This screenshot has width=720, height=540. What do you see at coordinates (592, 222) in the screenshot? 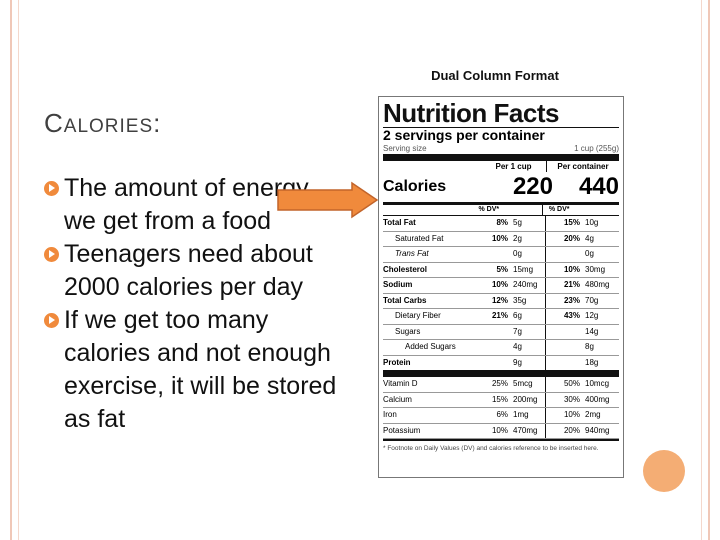
I see `nutrient-amt2: 10g` at bounding box center [592, 222].